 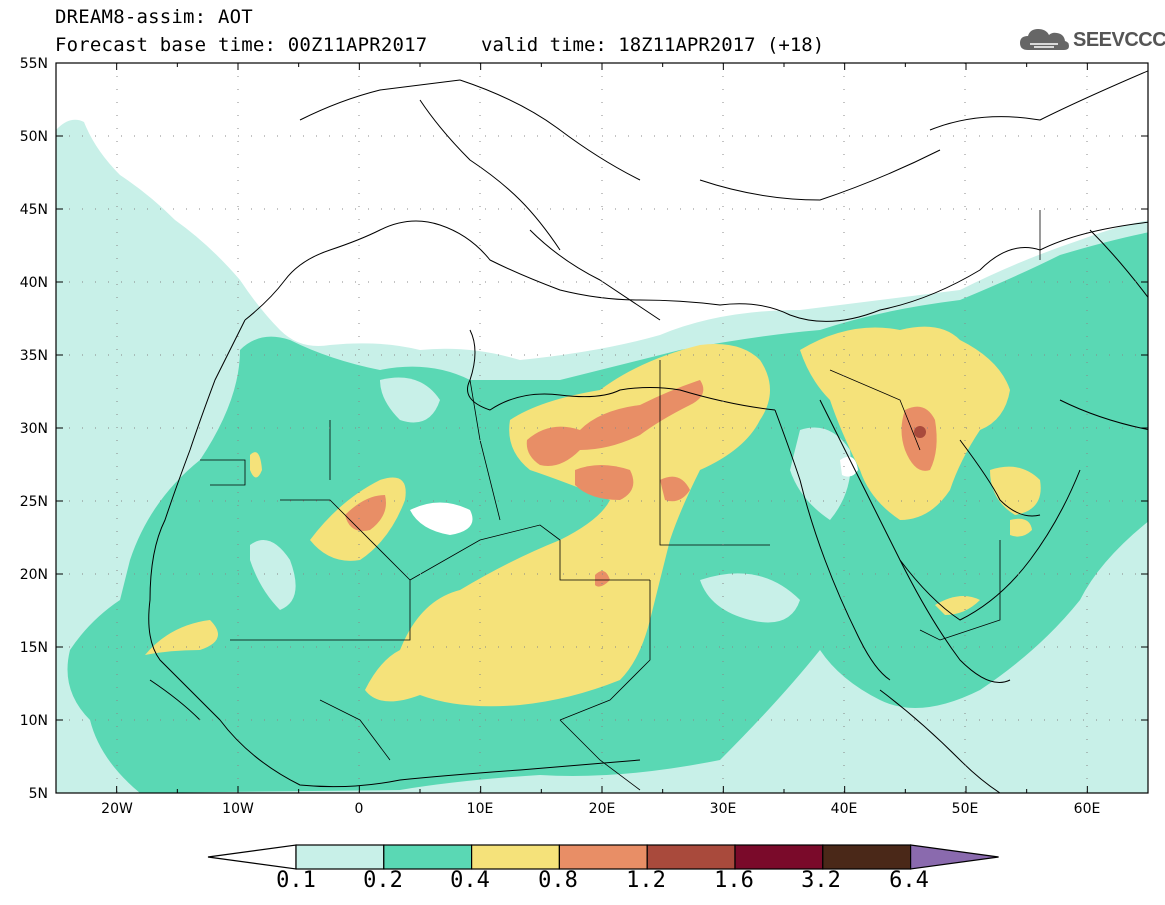 What do you see at coordinates (38, 794) in the screenshot?
I see `lat-label: 5N` at bounding box center [38, 794].